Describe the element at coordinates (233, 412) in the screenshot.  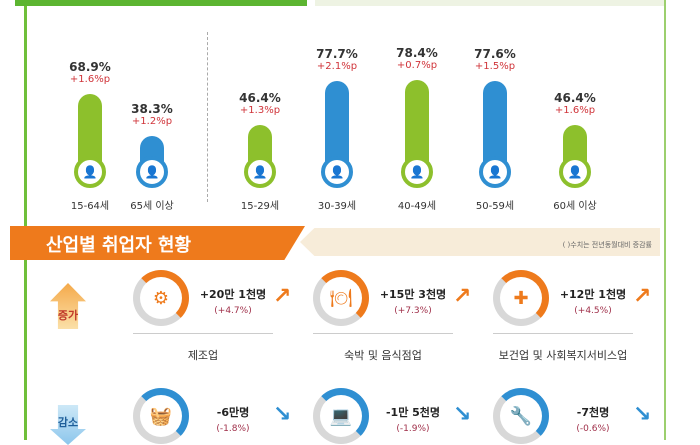
I see `amount-text: -6만명` at that location.